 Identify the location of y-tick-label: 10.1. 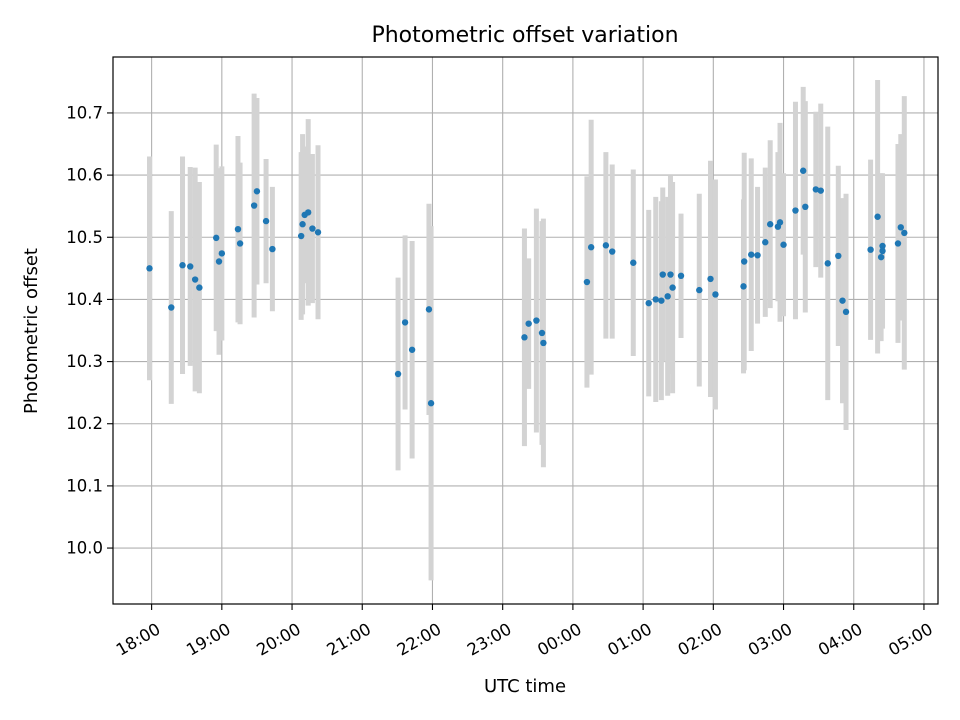
(84, 485).